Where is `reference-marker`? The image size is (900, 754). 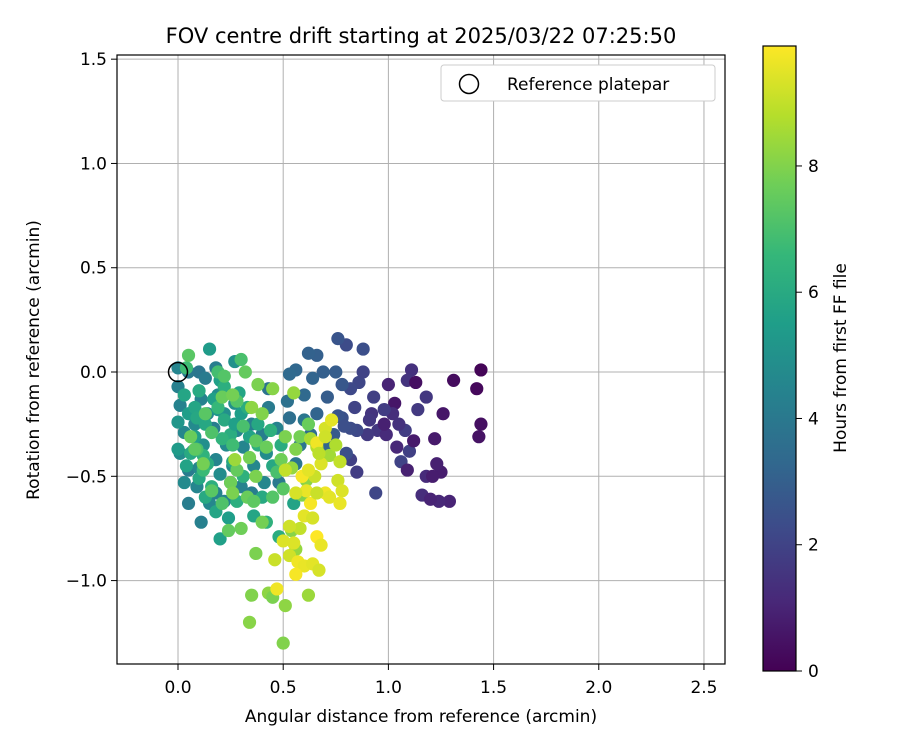
reference-marker is located at coordinates (178, 372).